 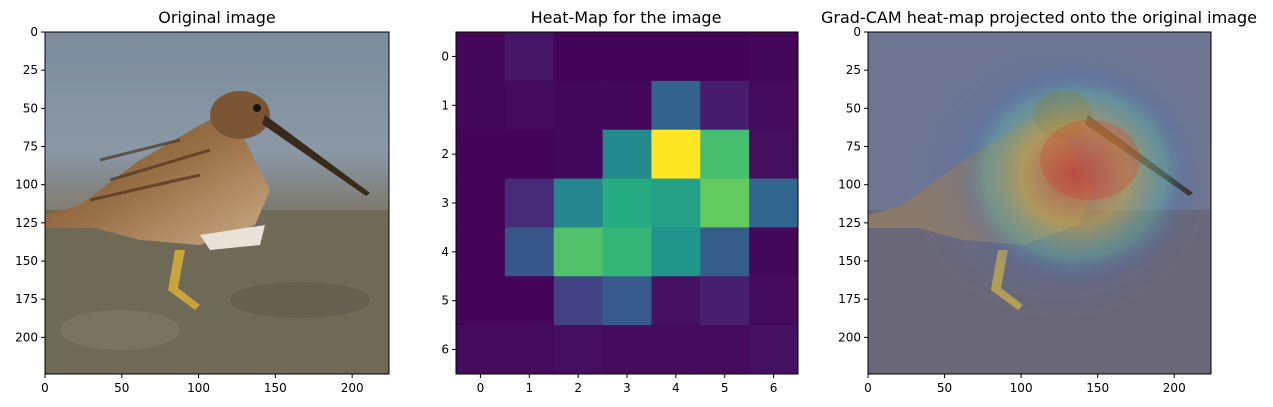 I want to click on panel1-y-tick-label: 25, so click(x=30, y=70).